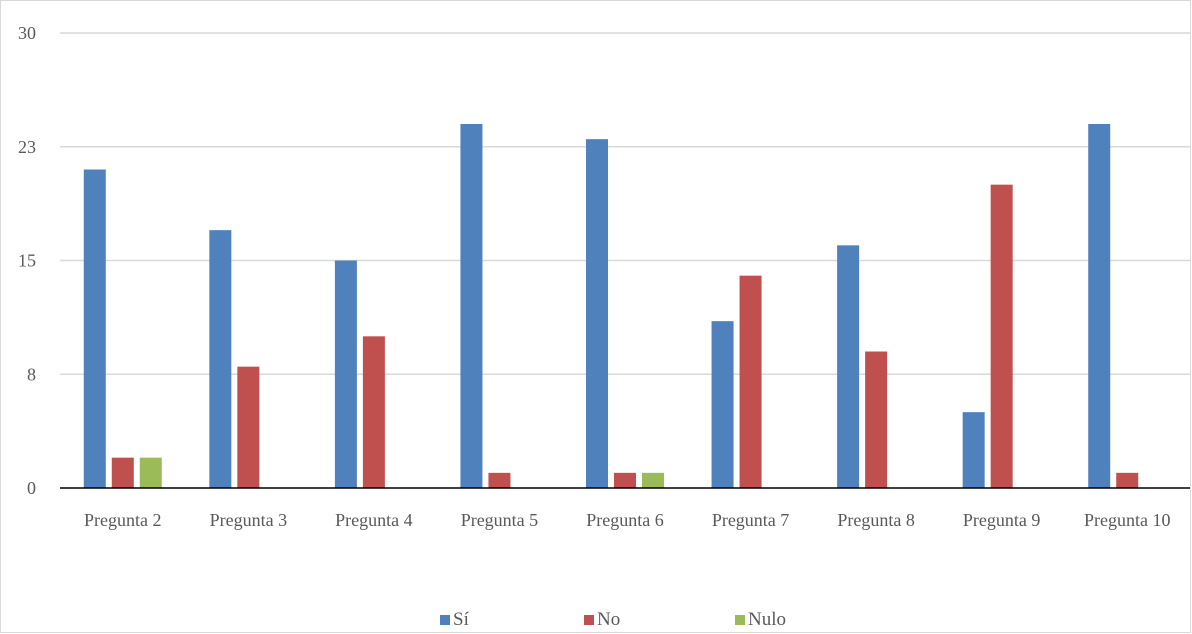 The width and height of the screenshot is (1192, 634). I want to click on legend-item: Nulo, so click(760, 620).